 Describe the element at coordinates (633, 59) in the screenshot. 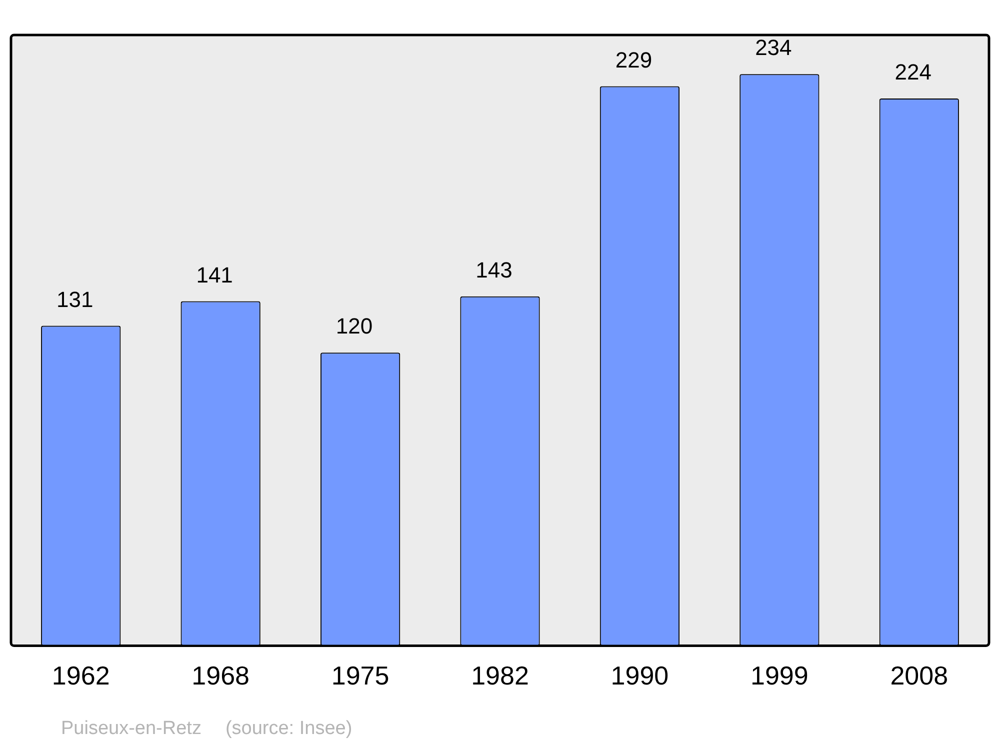

I see `data-label: 229` at that location.